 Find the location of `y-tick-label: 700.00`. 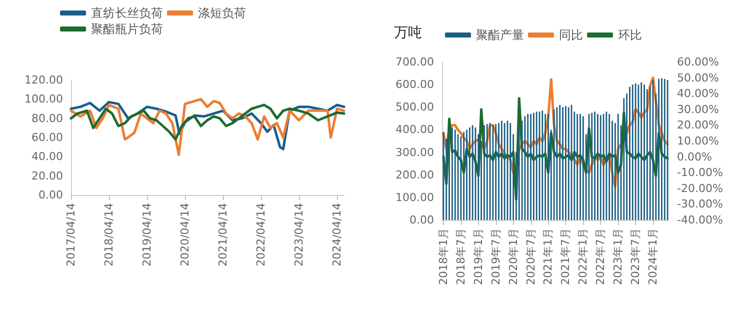

y-tick-label: 700.00 is located at coordinates (415, 62).